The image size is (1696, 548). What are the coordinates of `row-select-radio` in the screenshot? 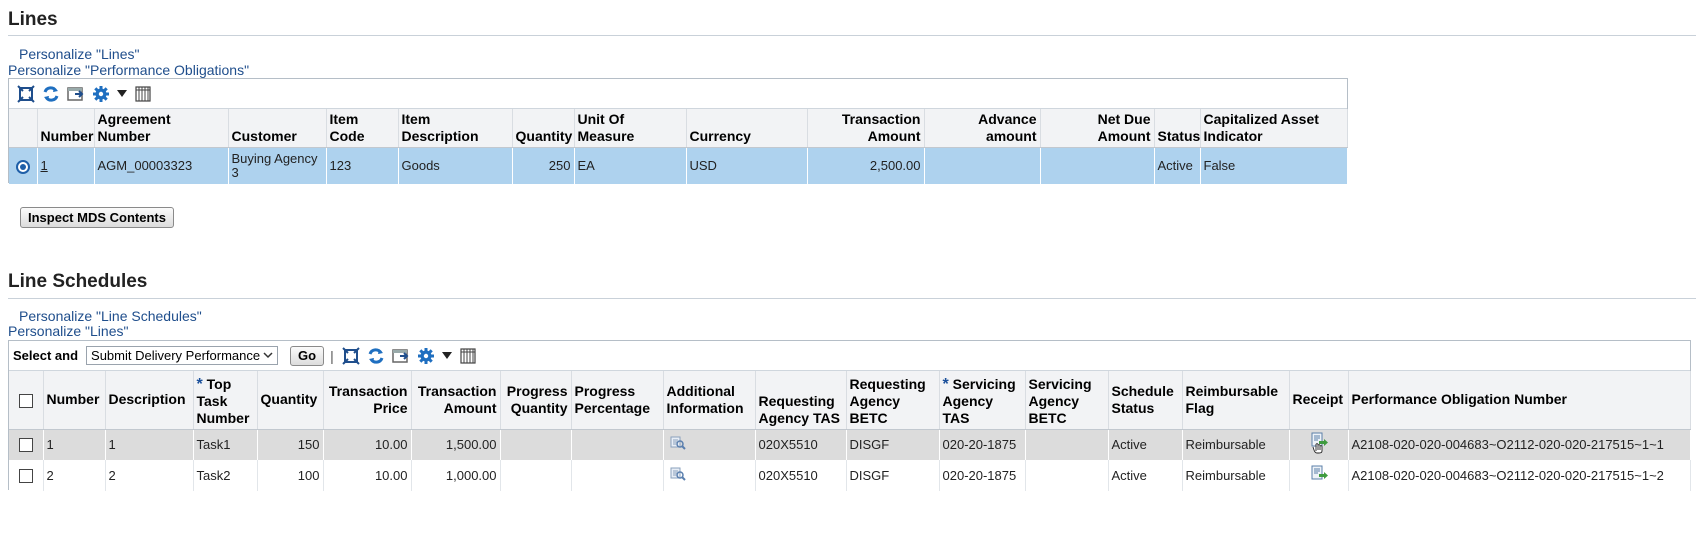 It's located at (23, 165).